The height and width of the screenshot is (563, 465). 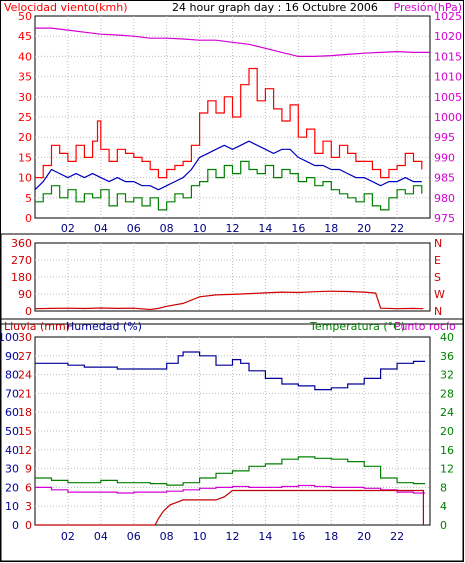 What do you see at coordinates (229, 185) in the screenshot?
I see `wind-minimum-line` at bounding box center [229, 185].